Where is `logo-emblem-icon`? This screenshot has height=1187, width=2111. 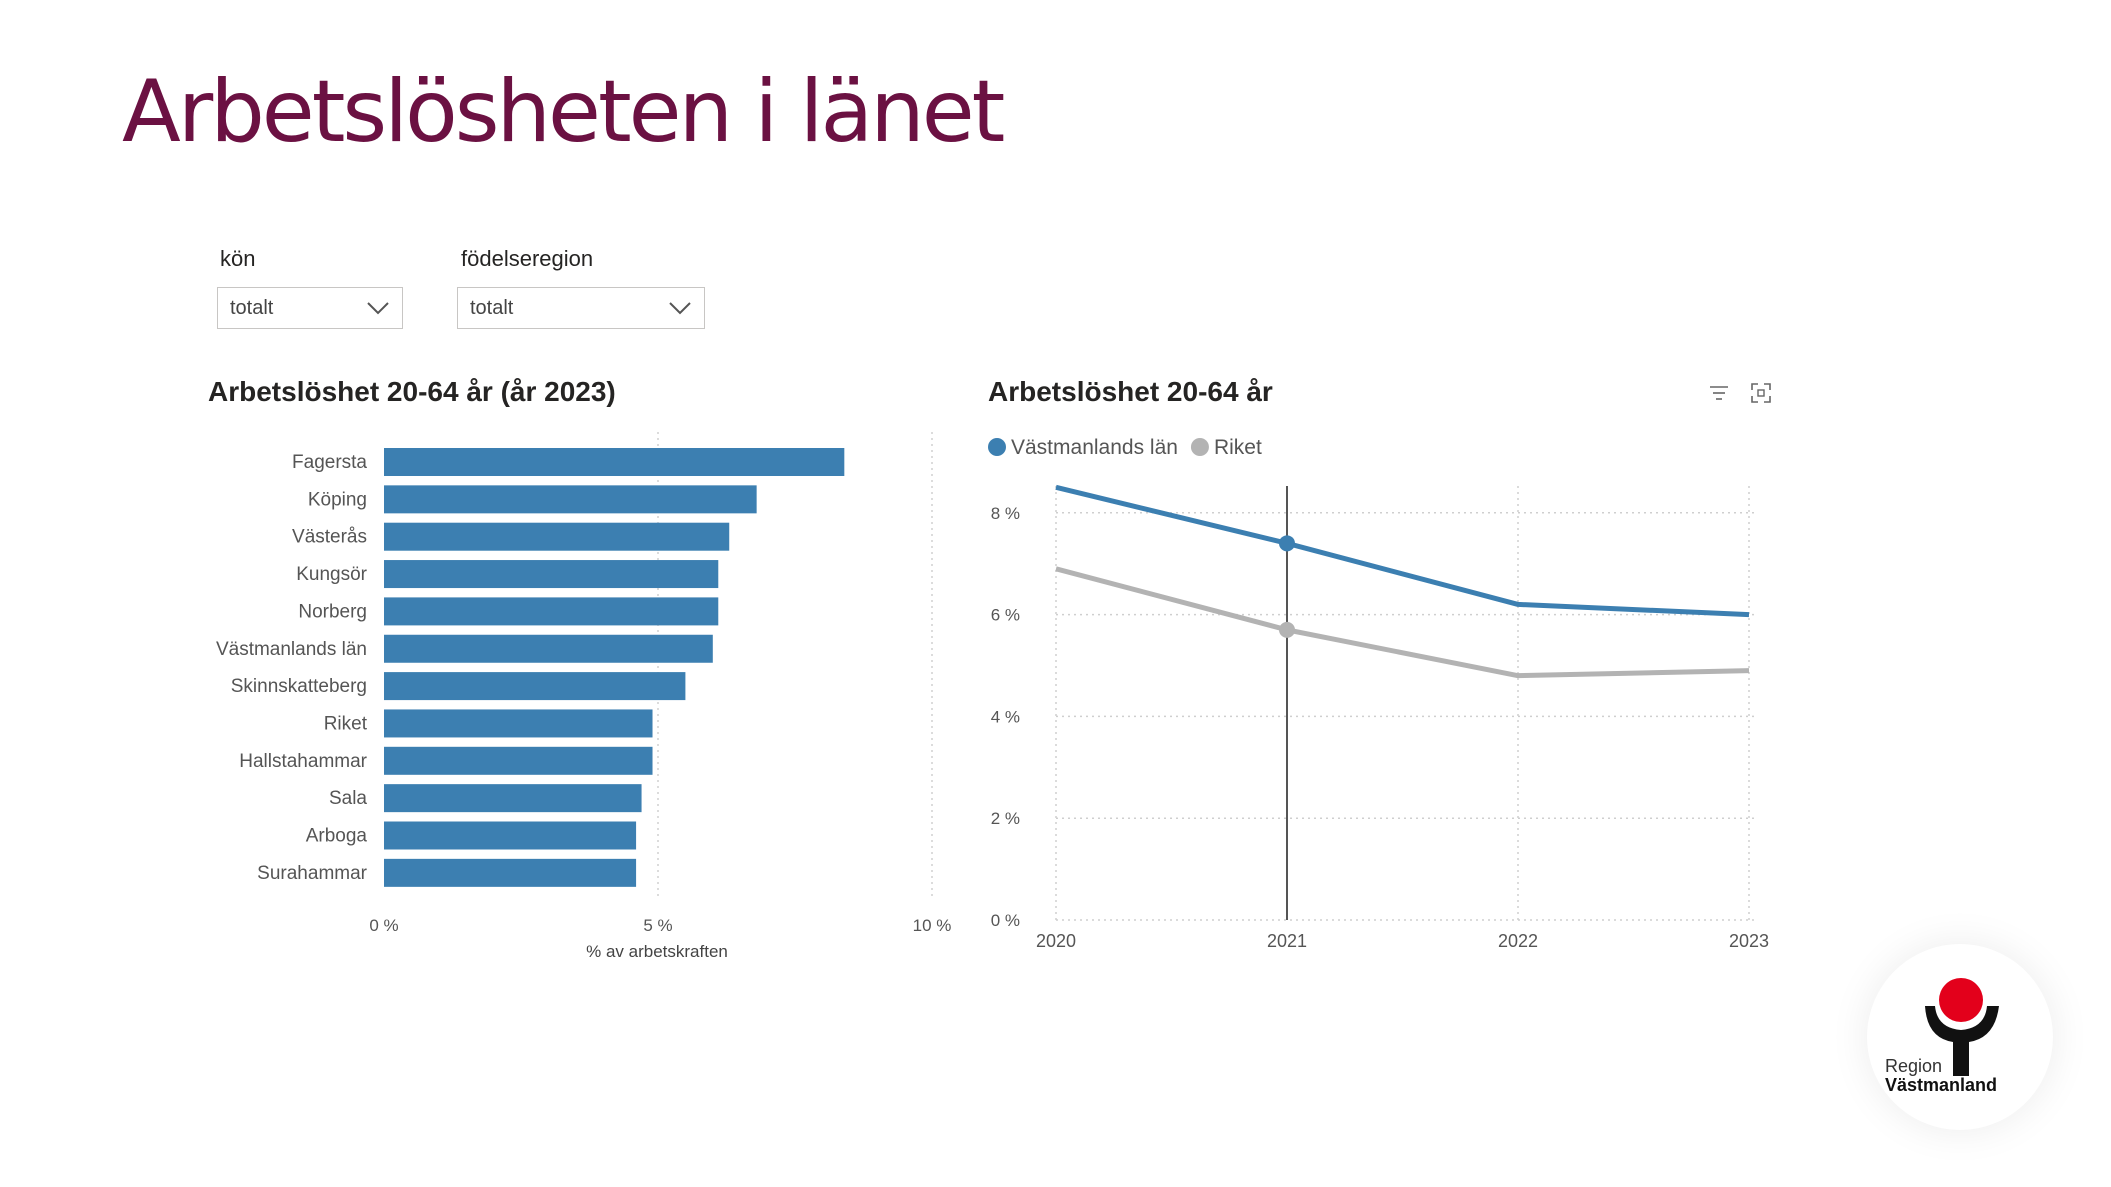
logo-emblem-icon is located at coordinates (1962, 1027).